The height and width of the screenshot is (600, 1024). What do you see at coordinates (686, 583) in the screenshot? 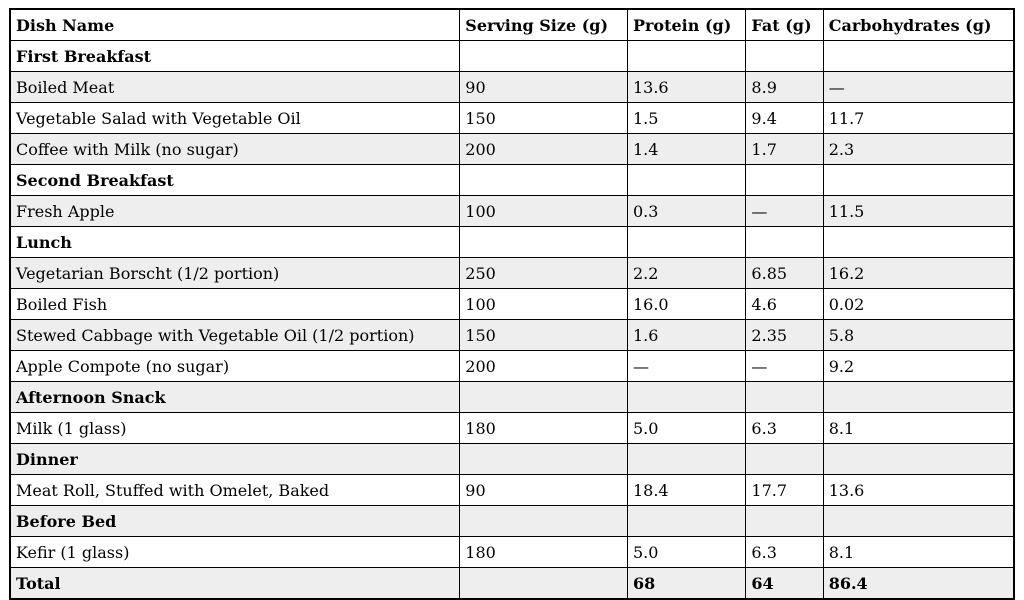
I see `protein-cell: 68` at bounding box center [686, 583].